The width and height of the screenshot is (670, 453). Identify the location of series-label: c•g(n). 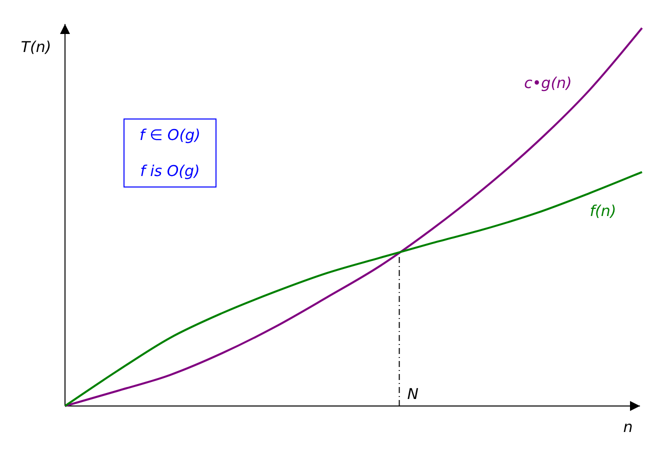
(548, 83).